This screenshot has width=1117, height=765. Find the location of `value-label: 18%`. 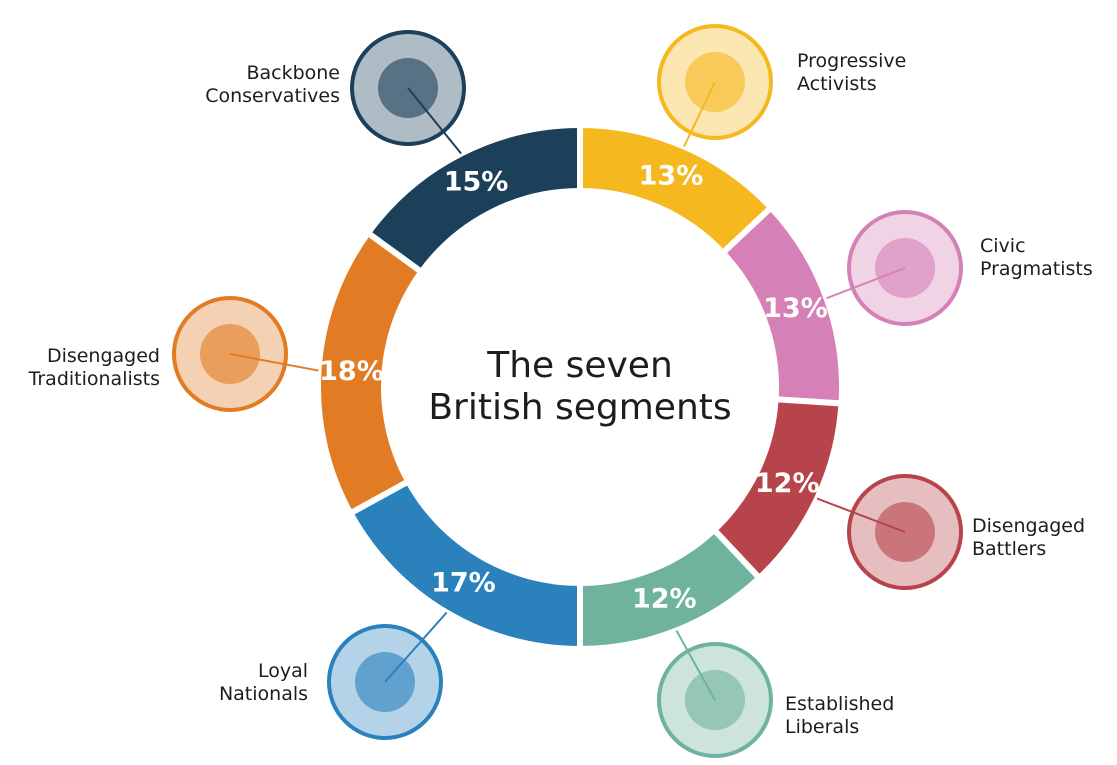

value-label: 18% is located at coordinates (351, 371).